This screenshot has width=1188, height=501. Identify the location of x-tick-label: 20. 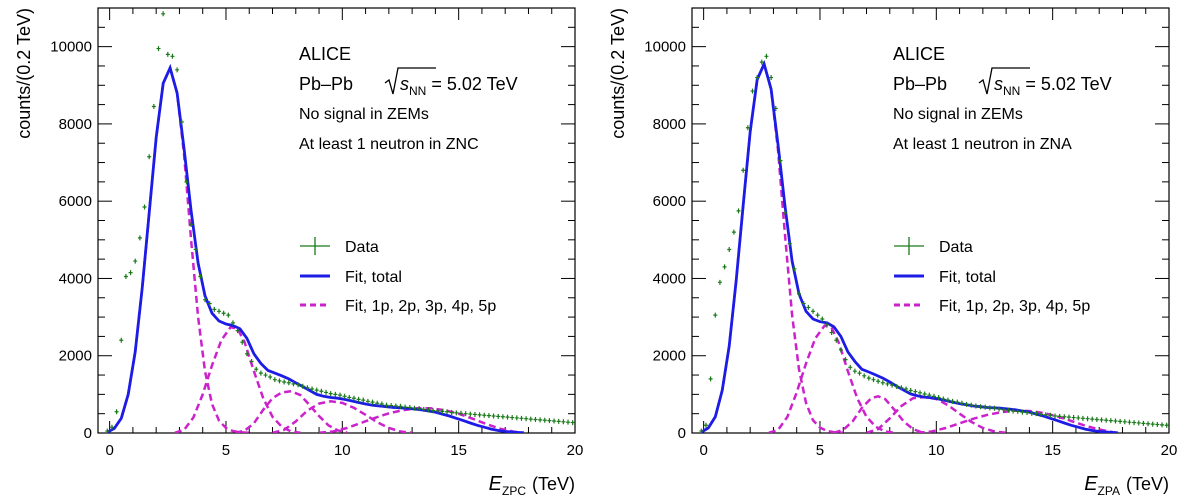
(1169, 450).